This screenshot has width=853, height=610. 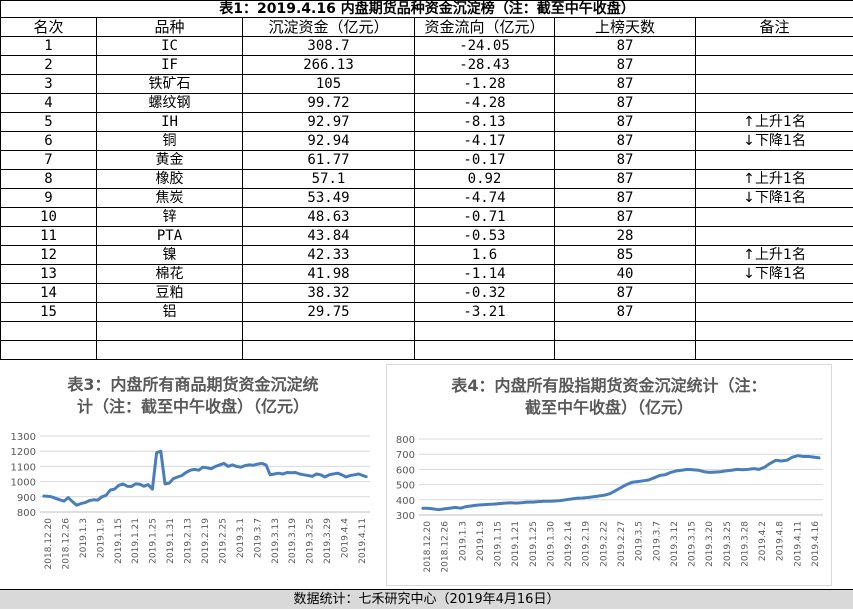 What do you see at coordinates (170, 27) in the screenshot?
I see `header-variety: 品种` at bounding box center [170, 27].